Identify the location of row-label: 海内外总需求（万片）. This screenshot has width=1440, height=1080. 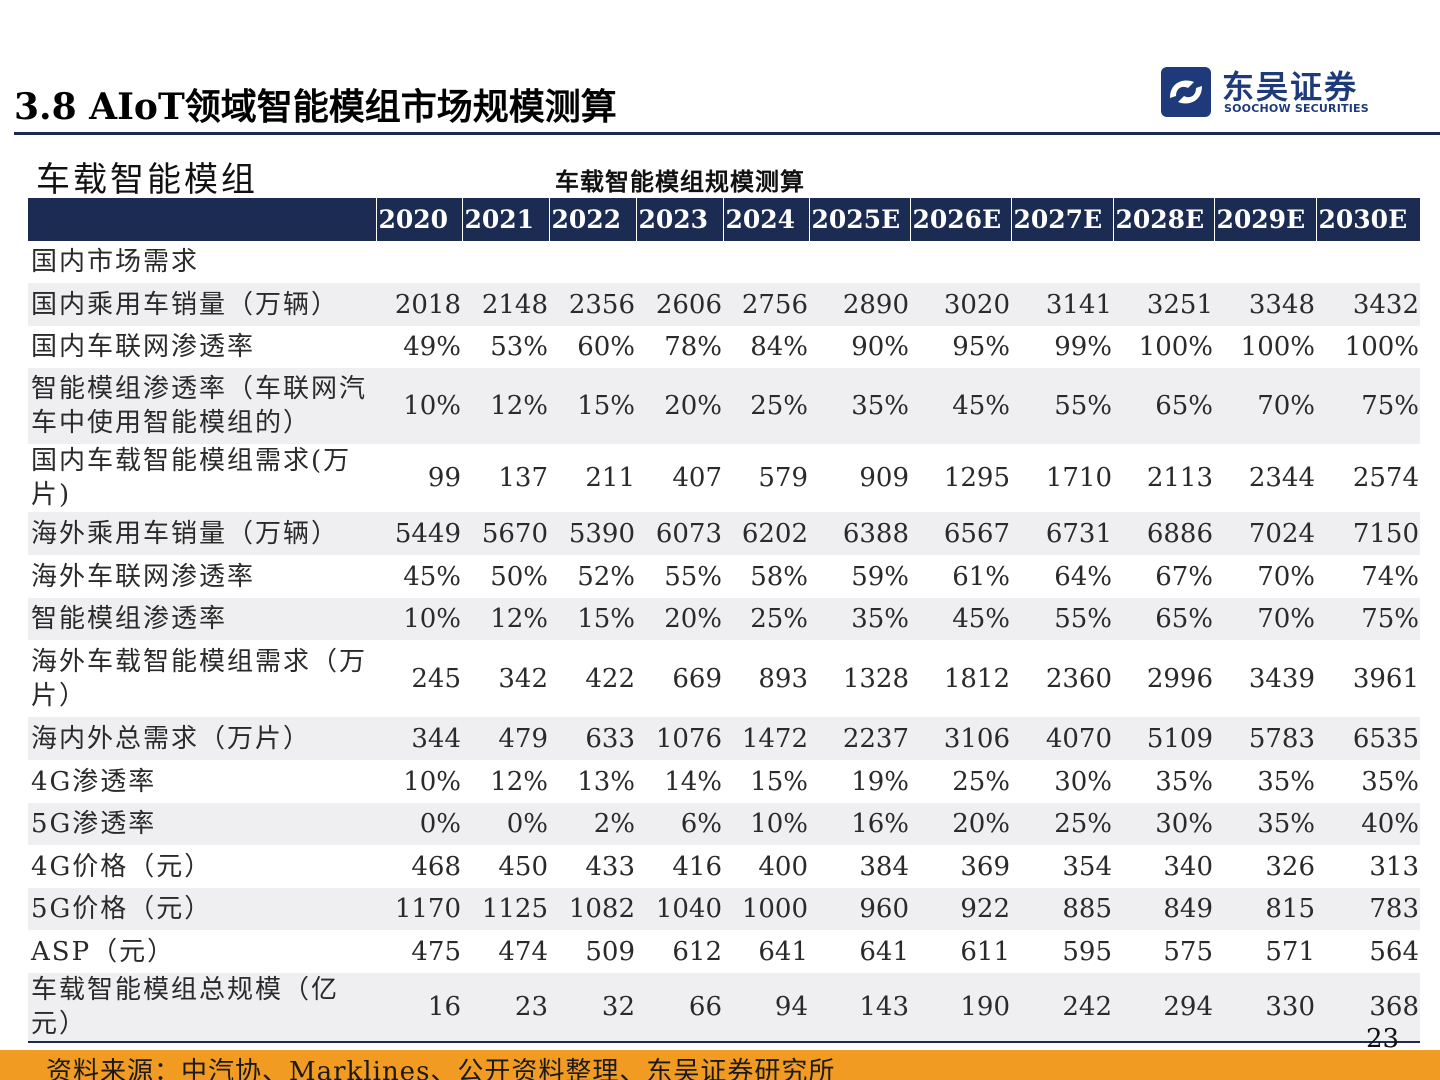
(202, 738).